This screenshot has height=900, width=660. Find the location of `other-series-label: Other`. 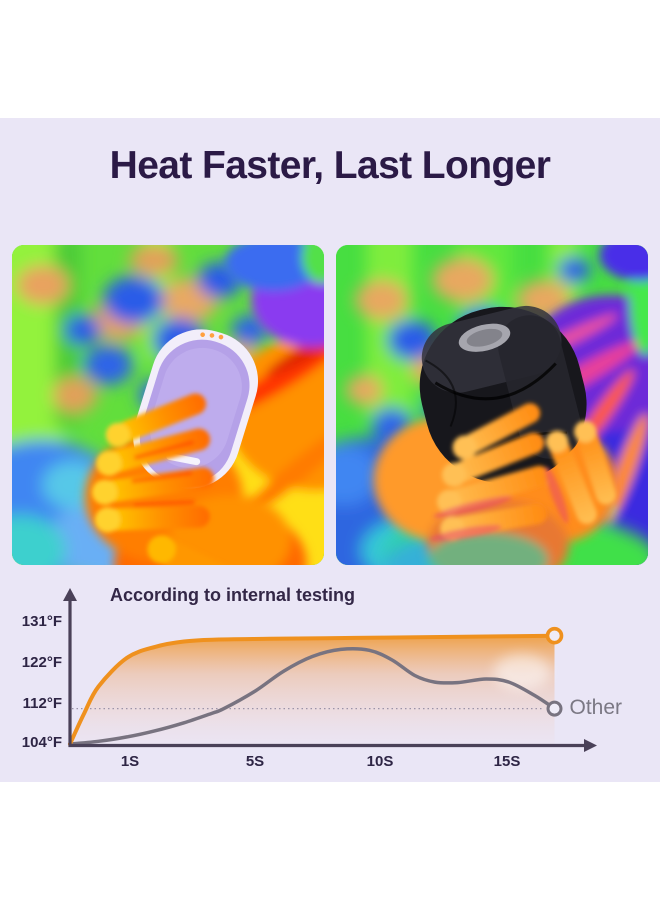

other-series-label: Other is located at coordinates (596, 707).